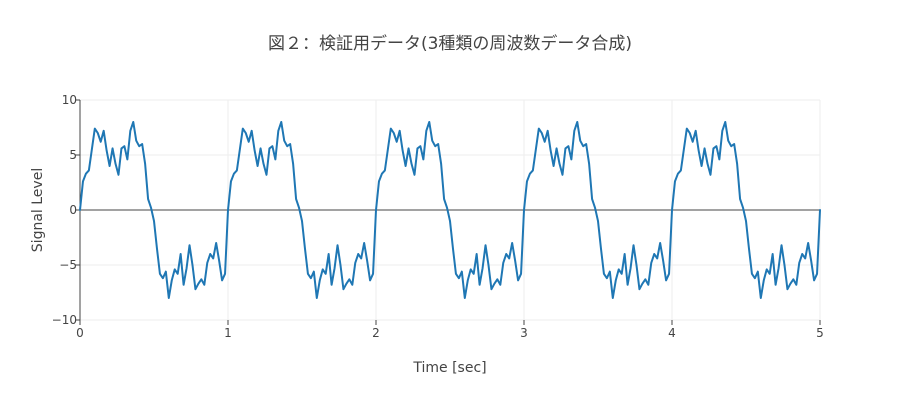 Image resolution: width=900 pixels, height=404 pixels. Describe the element at coordinates (73, 155) in the screenshot. I see `y-tick-label: 5` at that location.